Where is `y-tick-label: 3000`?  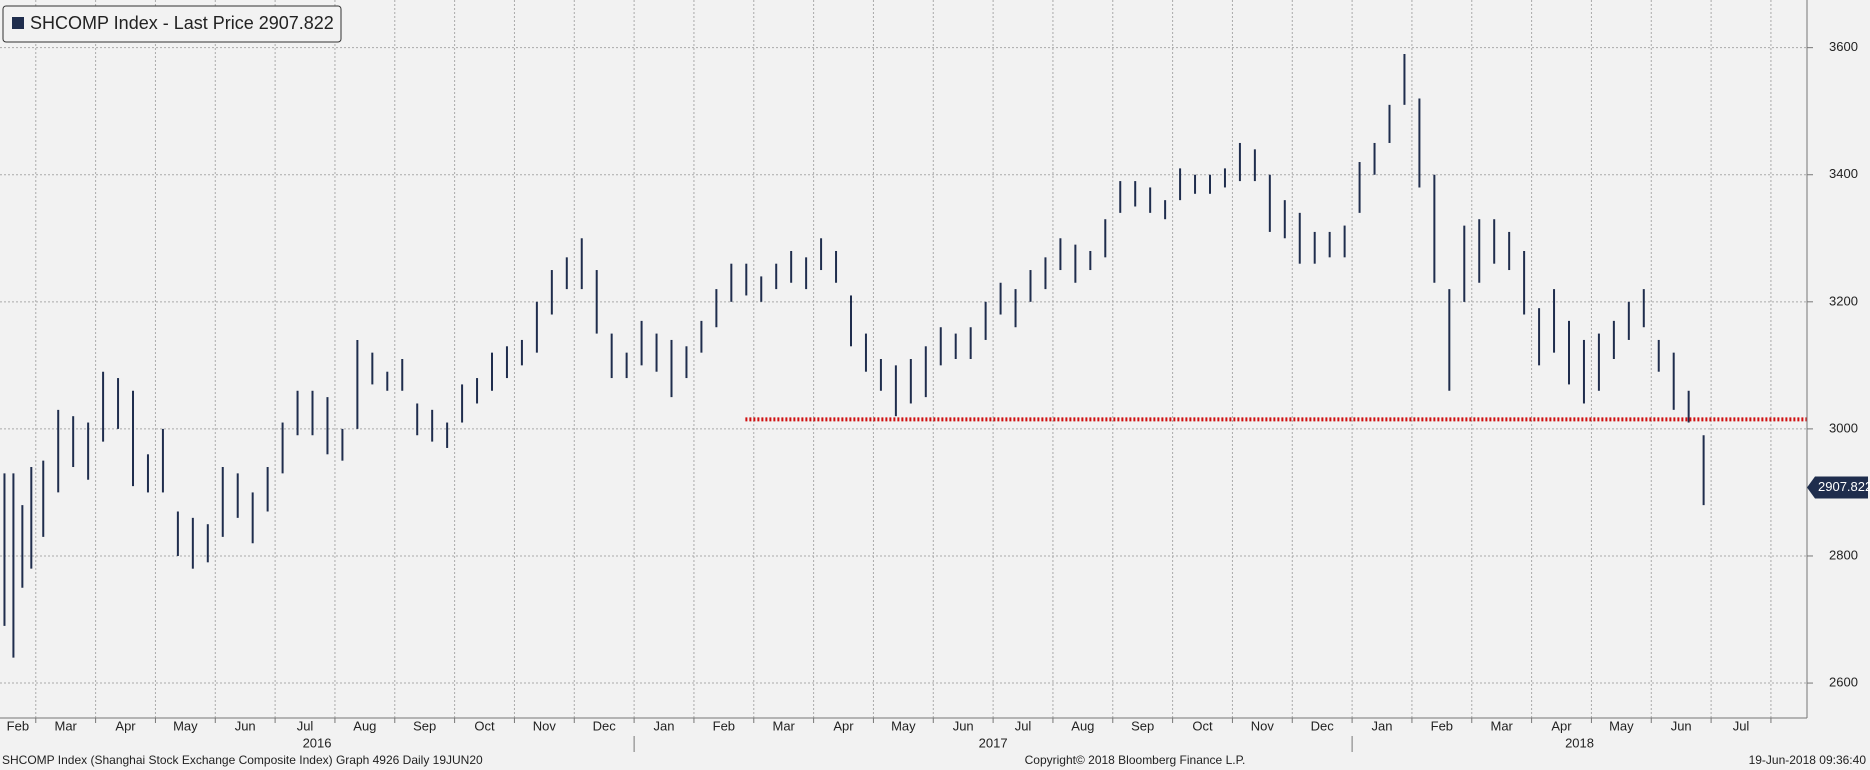
y-tick-label: 3000 is located at coordinates (1843, 427).